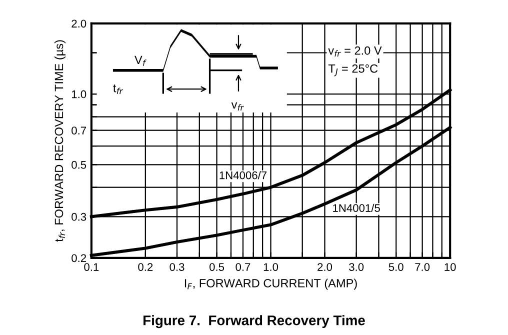  What do you see at coordinates (356, 267) in the screenshot?
I see `x-tick-label: 3.0` at bounding box center [356, 267].